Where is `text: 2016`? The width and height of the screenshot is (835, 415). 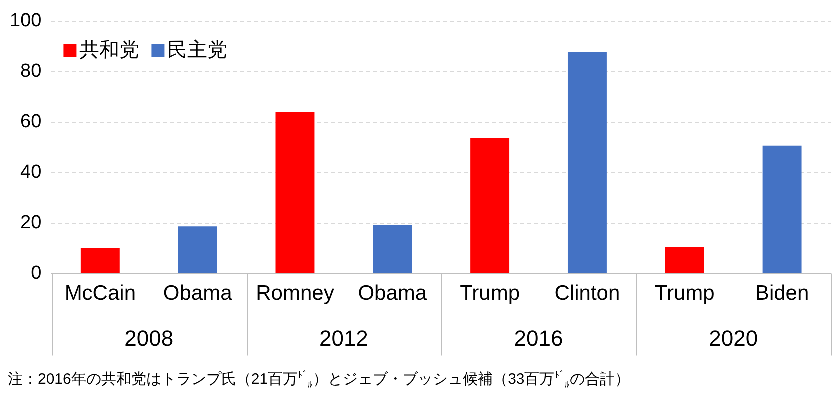 text: 2016 is located at coordinates (539, 338).